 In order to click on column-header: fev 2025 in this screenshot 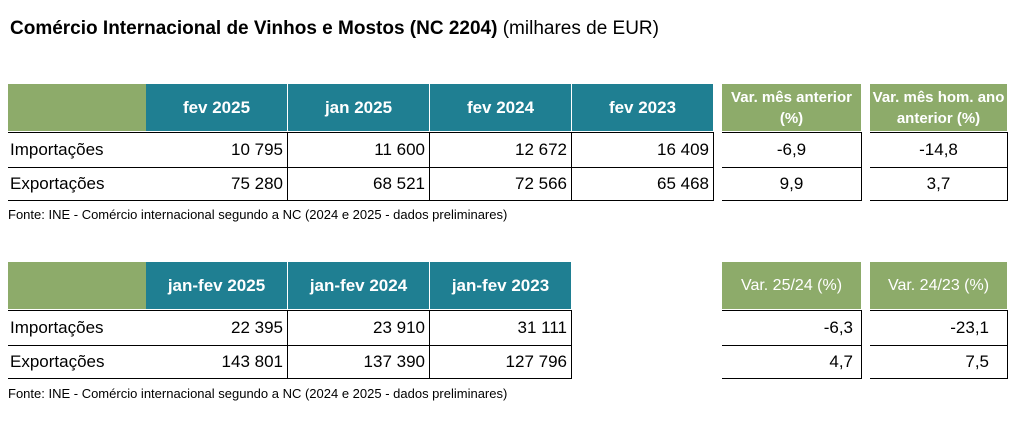, I will do `click(216, 107)`.